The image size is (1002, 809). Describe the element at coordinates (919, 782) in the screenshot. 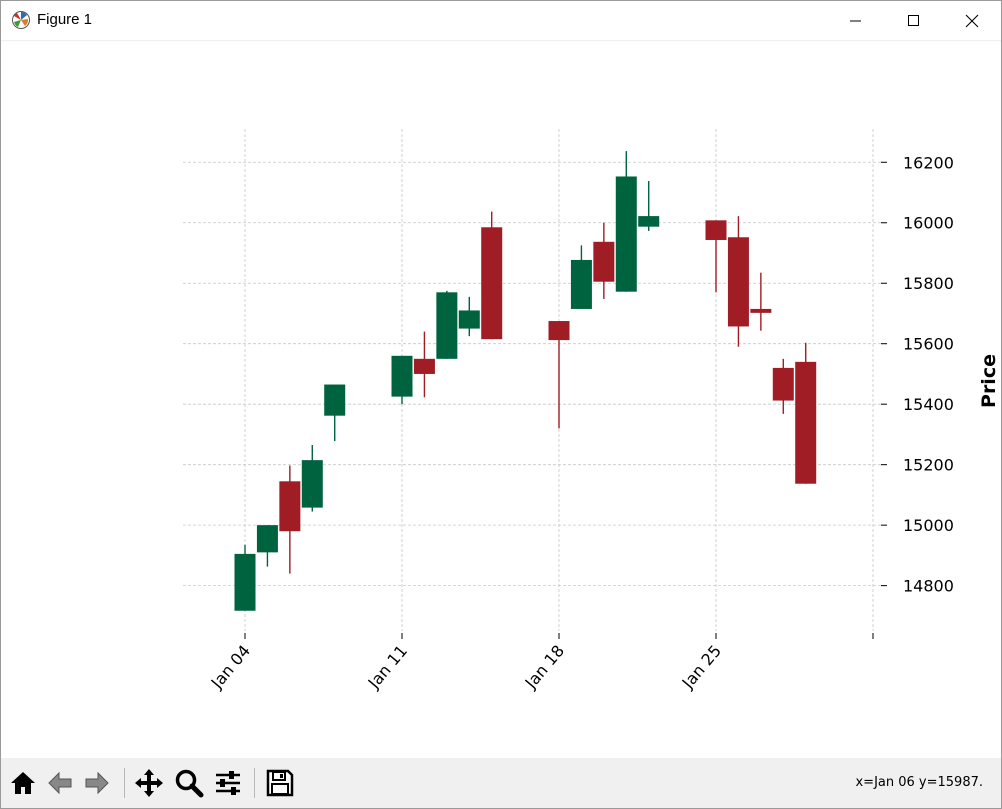

I see `cursor-coordinates-readout: x=Jan 06 y=15987.` at that location.